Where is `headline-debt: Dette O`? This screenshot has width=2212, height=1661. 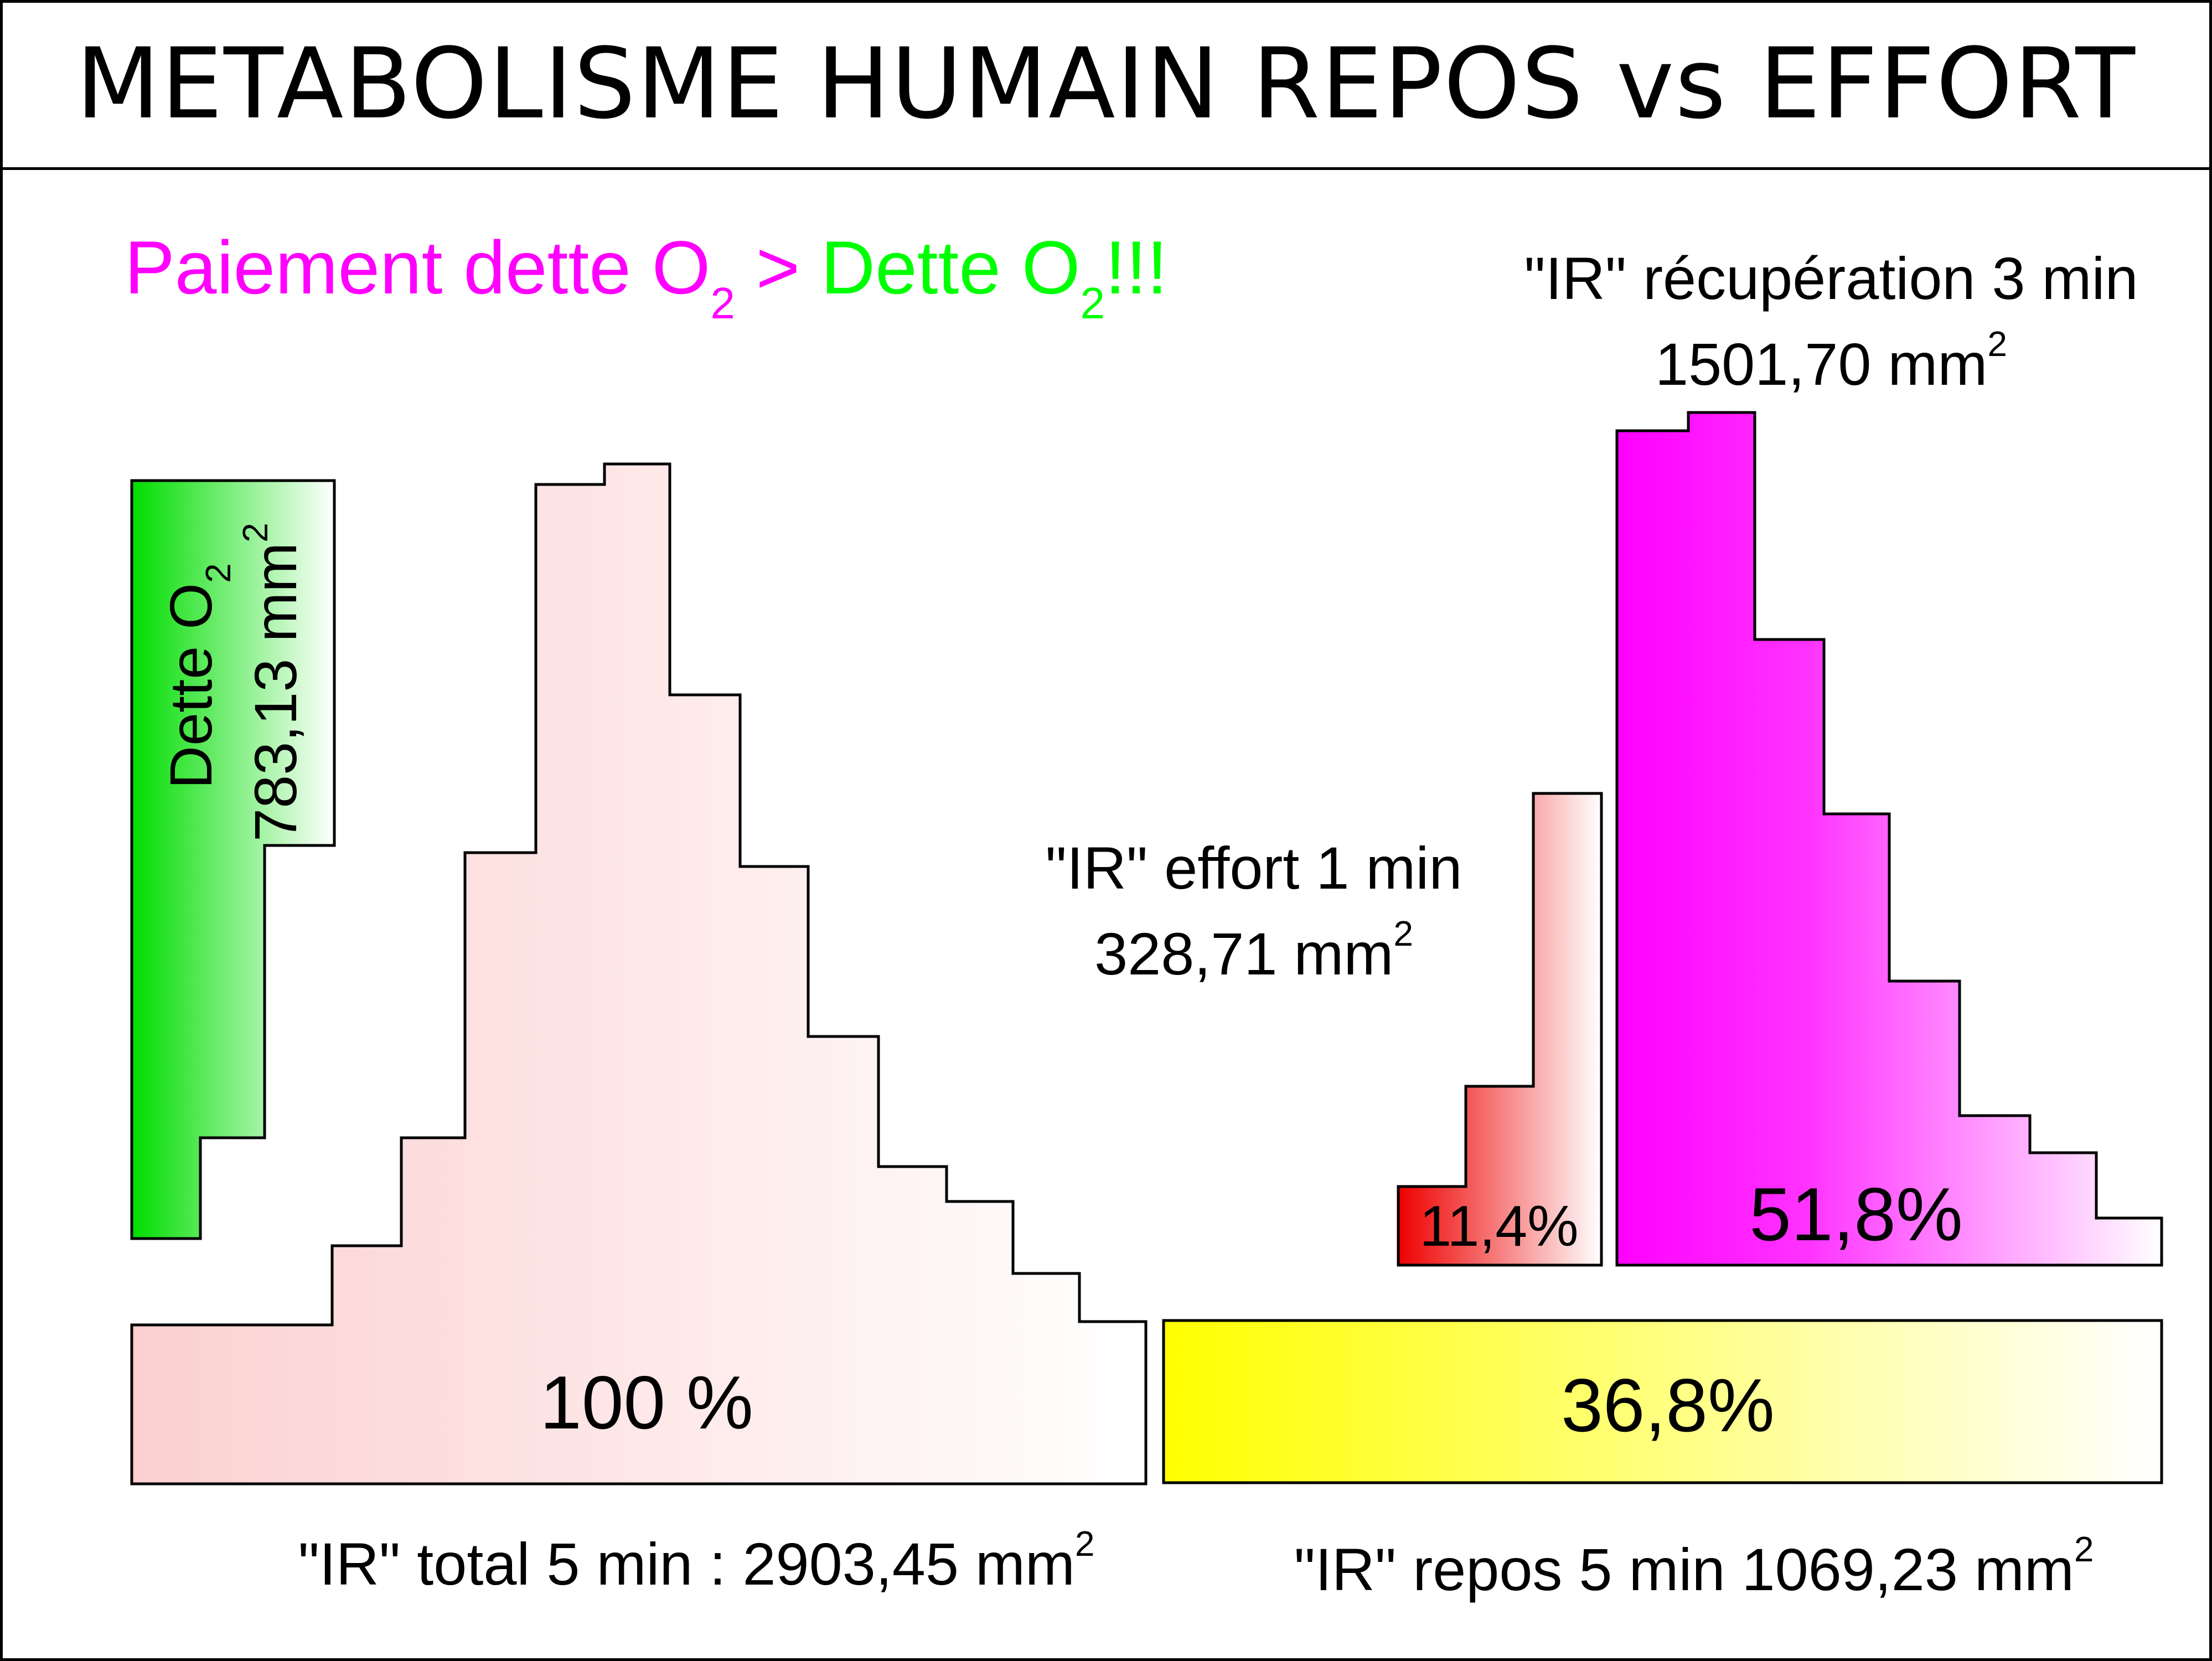 headline-debt: Dette O is located at coordinates (951, 267).